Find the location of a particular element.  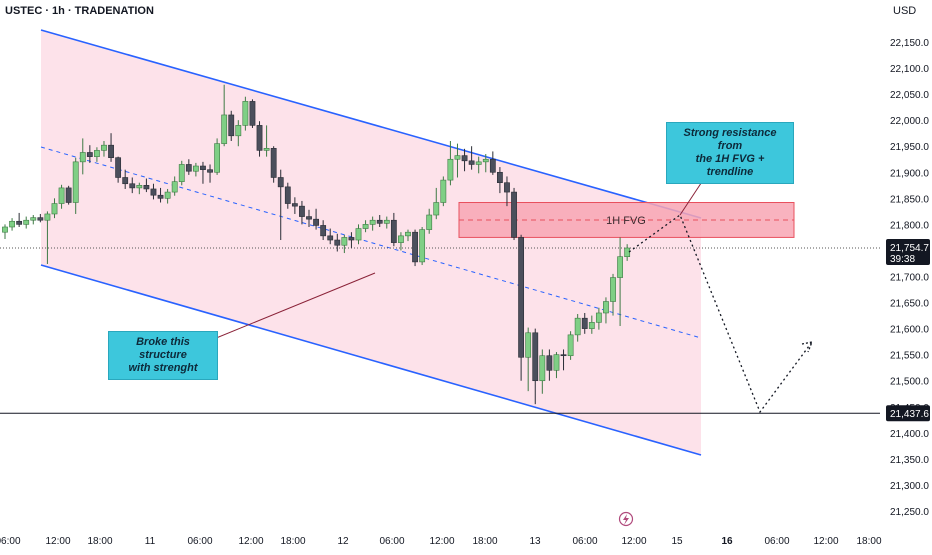

y-tick-label: 22,100.0 is located at coordinates (909, 69).